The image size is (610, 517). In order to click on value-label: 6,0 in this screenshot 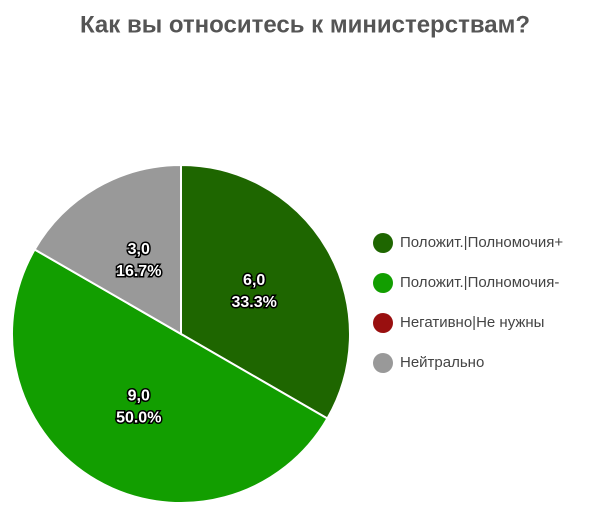, I will do `click(254, 280)`.